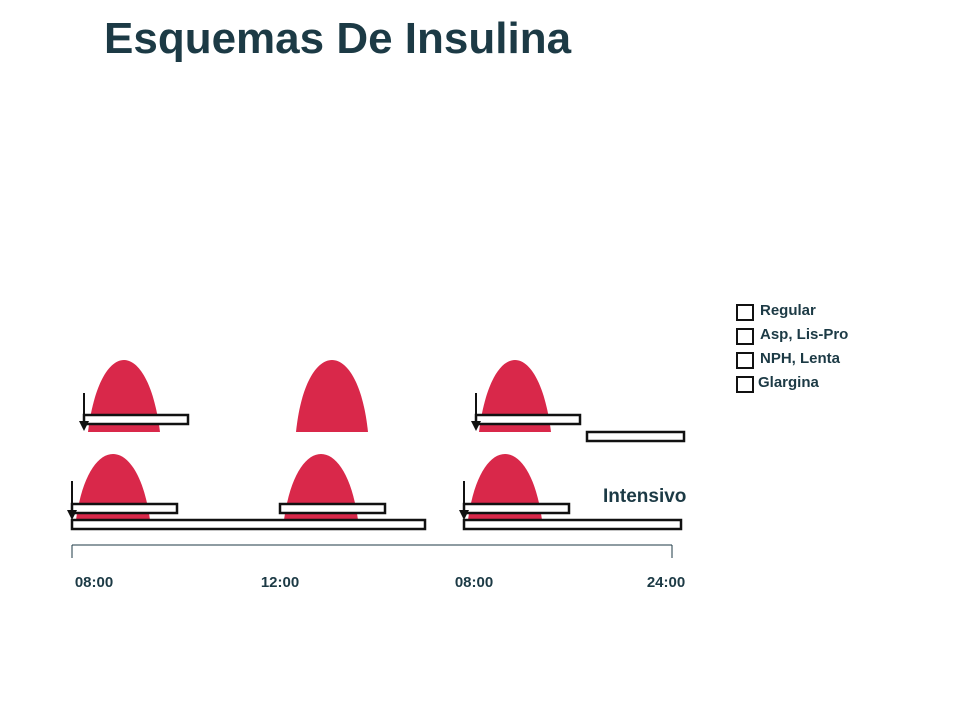 This screenshot has height=720, width=960. Describe the element at coordinates (788, 382) in the screenshot. I see `legend-label-glargina: Glargina` at that location.